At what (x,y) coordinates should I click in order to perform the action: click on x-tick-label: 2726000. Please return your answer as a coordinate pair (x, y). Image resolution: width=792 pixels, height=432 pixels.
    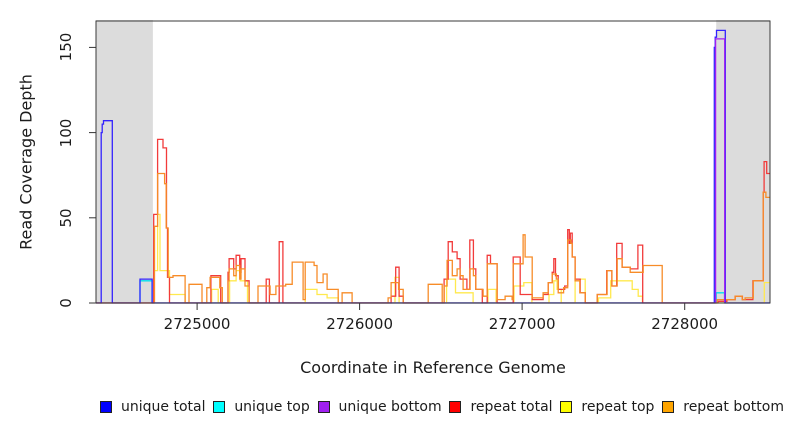
    Looking at the image, I should click on (360, 324).